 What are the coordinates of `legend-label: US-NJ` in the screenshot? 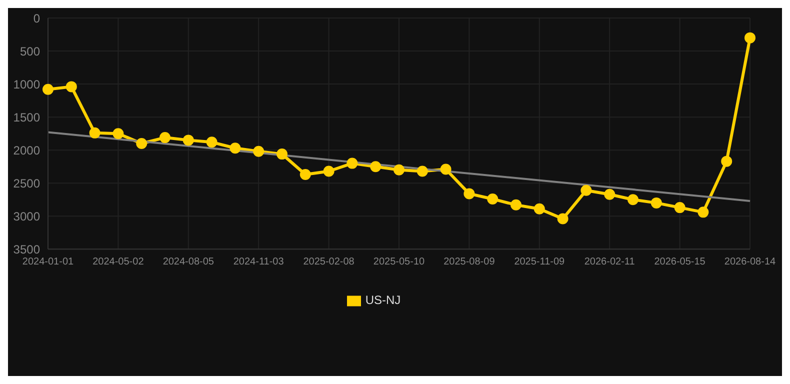 It's located at (383, 300).